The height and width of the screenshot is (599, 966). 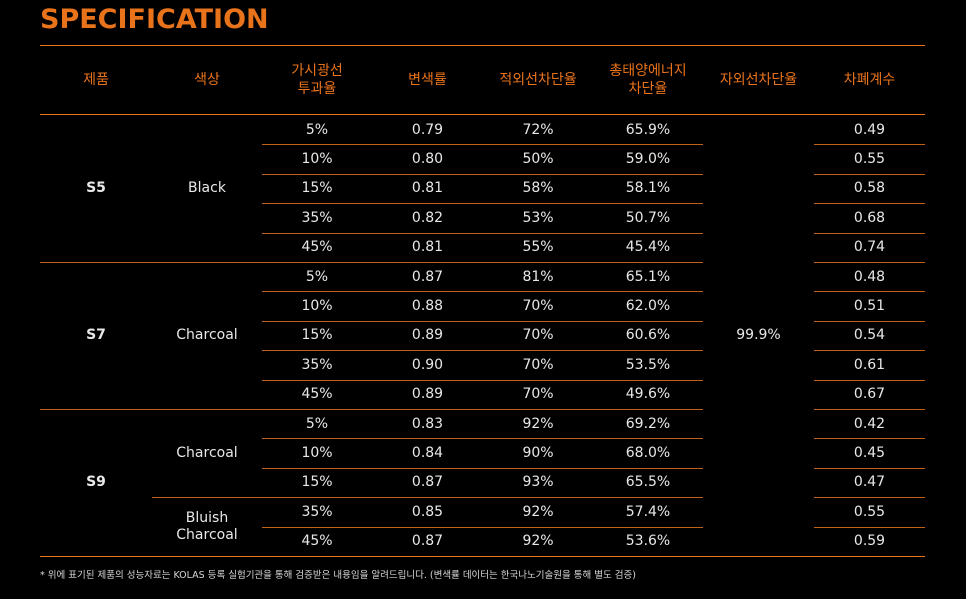 What do you see at coordinates (648, 541) in the screenshot?
I see `cell-tser: 53.6%` at bounding box center [648, 541].